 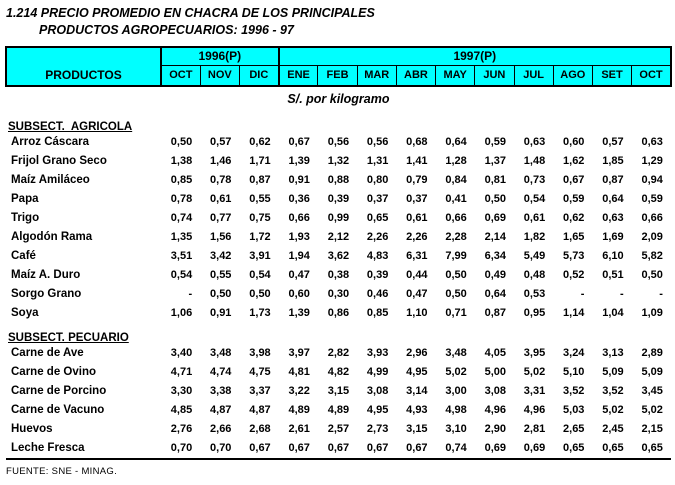 I want to click on price-value-cell: 2,81, so click(x=534, y=429).